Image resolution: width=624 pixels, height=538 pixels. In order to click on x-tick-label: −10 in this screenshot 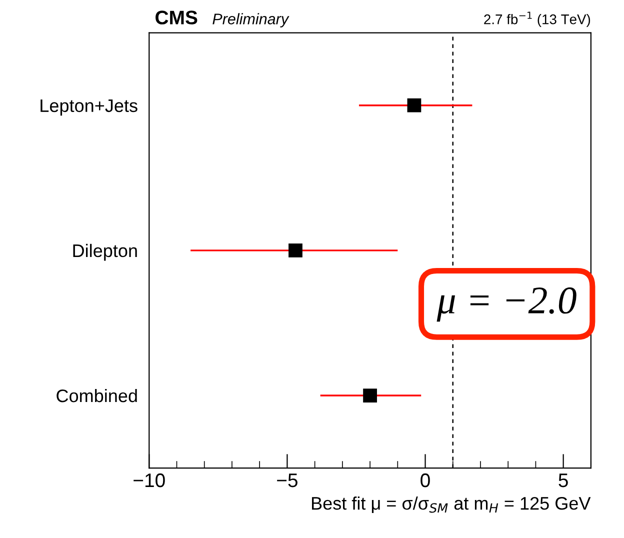, I will do `click(149, 480)`.